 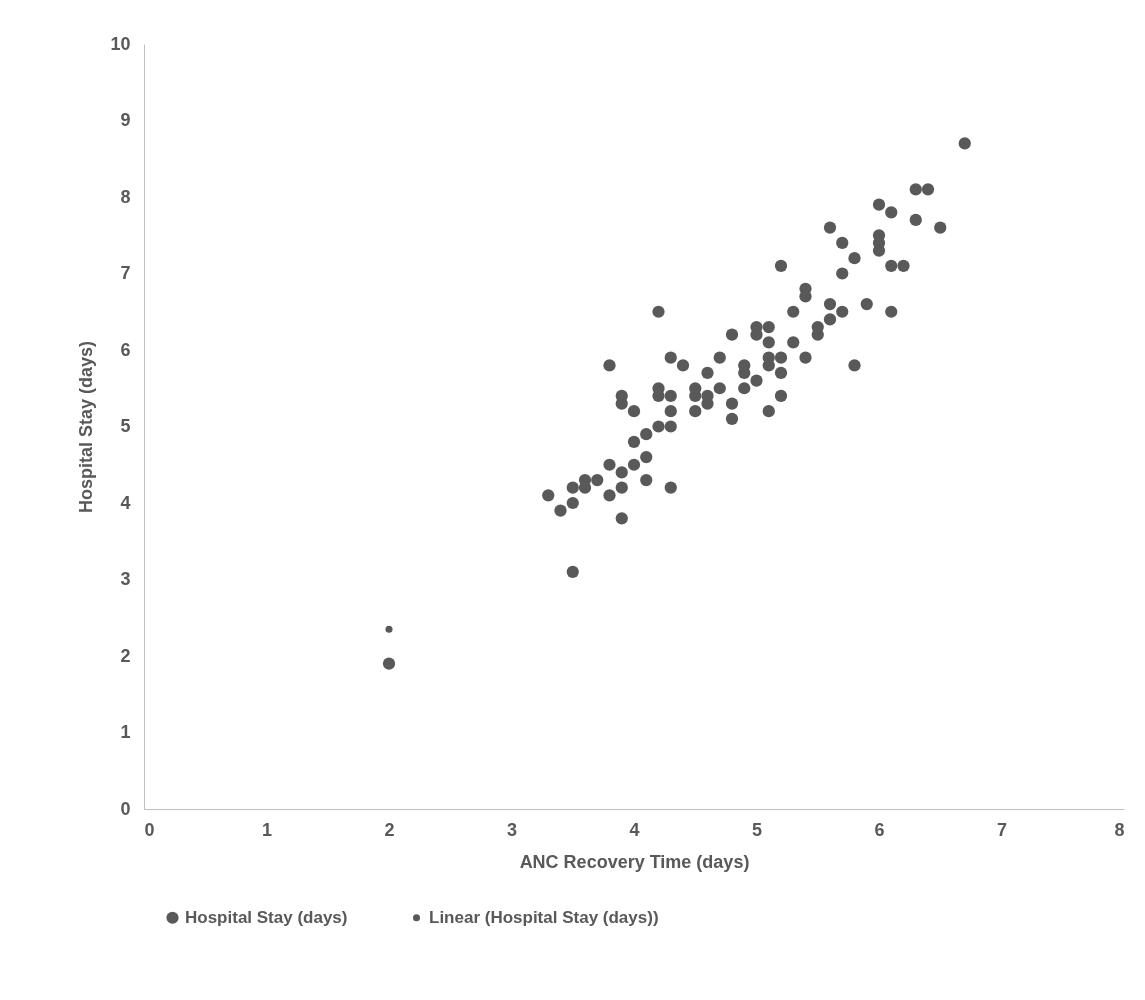 What do you see at coordinates (879, 829) in the screenshot?
I see `x-tick-label: 6` at bounding box center [879, 829].